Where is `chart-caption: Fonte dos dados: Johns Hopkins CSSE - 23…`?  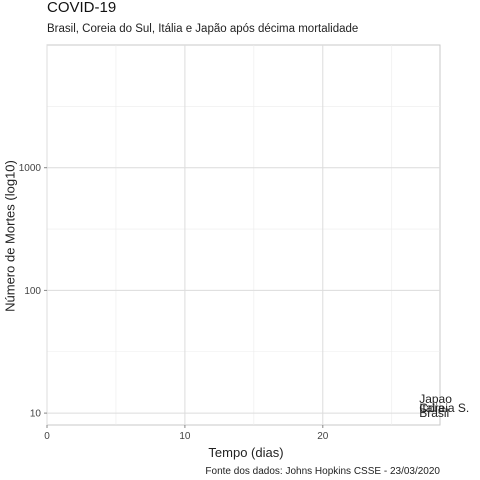 chart-caption: Fonte dos dados: Johns Hopkins CSSE - 23… is located at coordinates (322, 471).